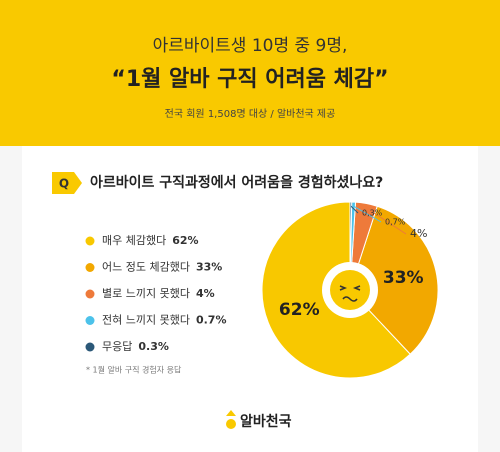 This screenshot has width=500, height=452. What do you see at coordinates (135, 346) in the screenshot?
I see `legend-entry: 무응답 0.3%` at bounding box center [135, 346].